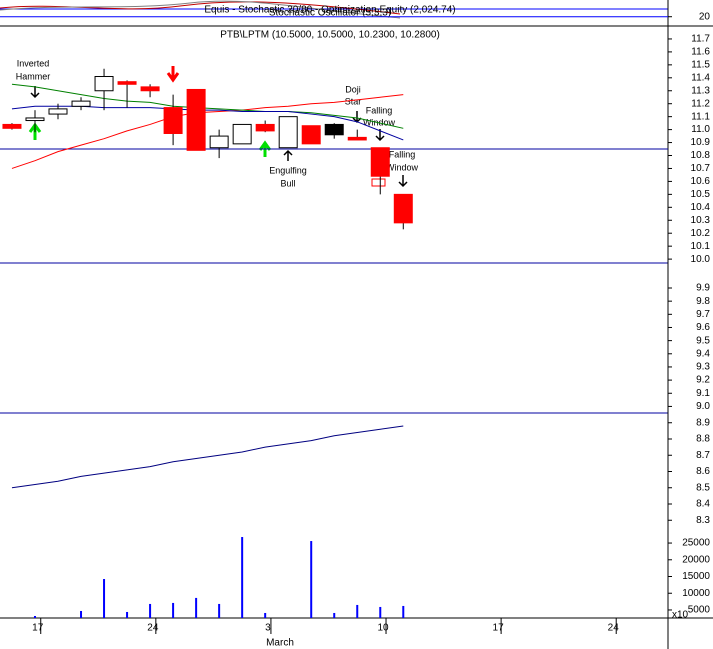  Describe the element at coordinates (705, 16) in the screenshot. I see `y-tick-label: 20` at that location.